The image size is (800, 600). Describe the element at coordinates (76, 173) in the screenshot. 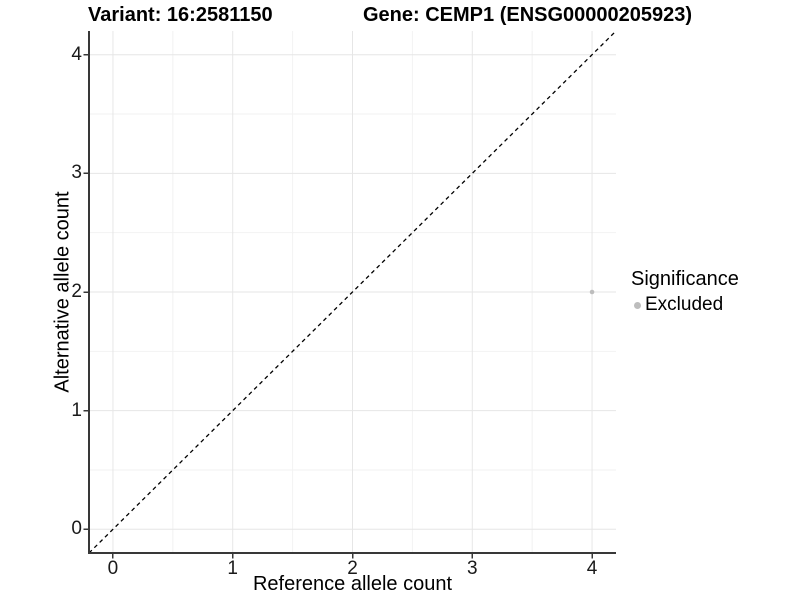

I see `y-tick-label: 3` at that location.